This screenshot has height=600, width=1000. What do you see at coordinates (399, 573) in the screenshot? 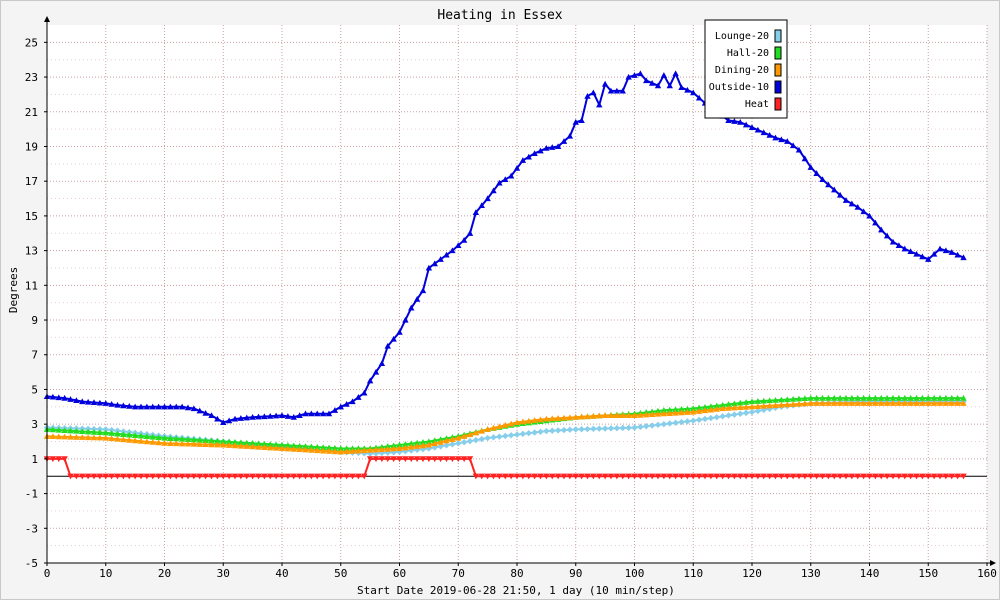
I see `x-tick-label: 60` at bounding box center [399, 573].